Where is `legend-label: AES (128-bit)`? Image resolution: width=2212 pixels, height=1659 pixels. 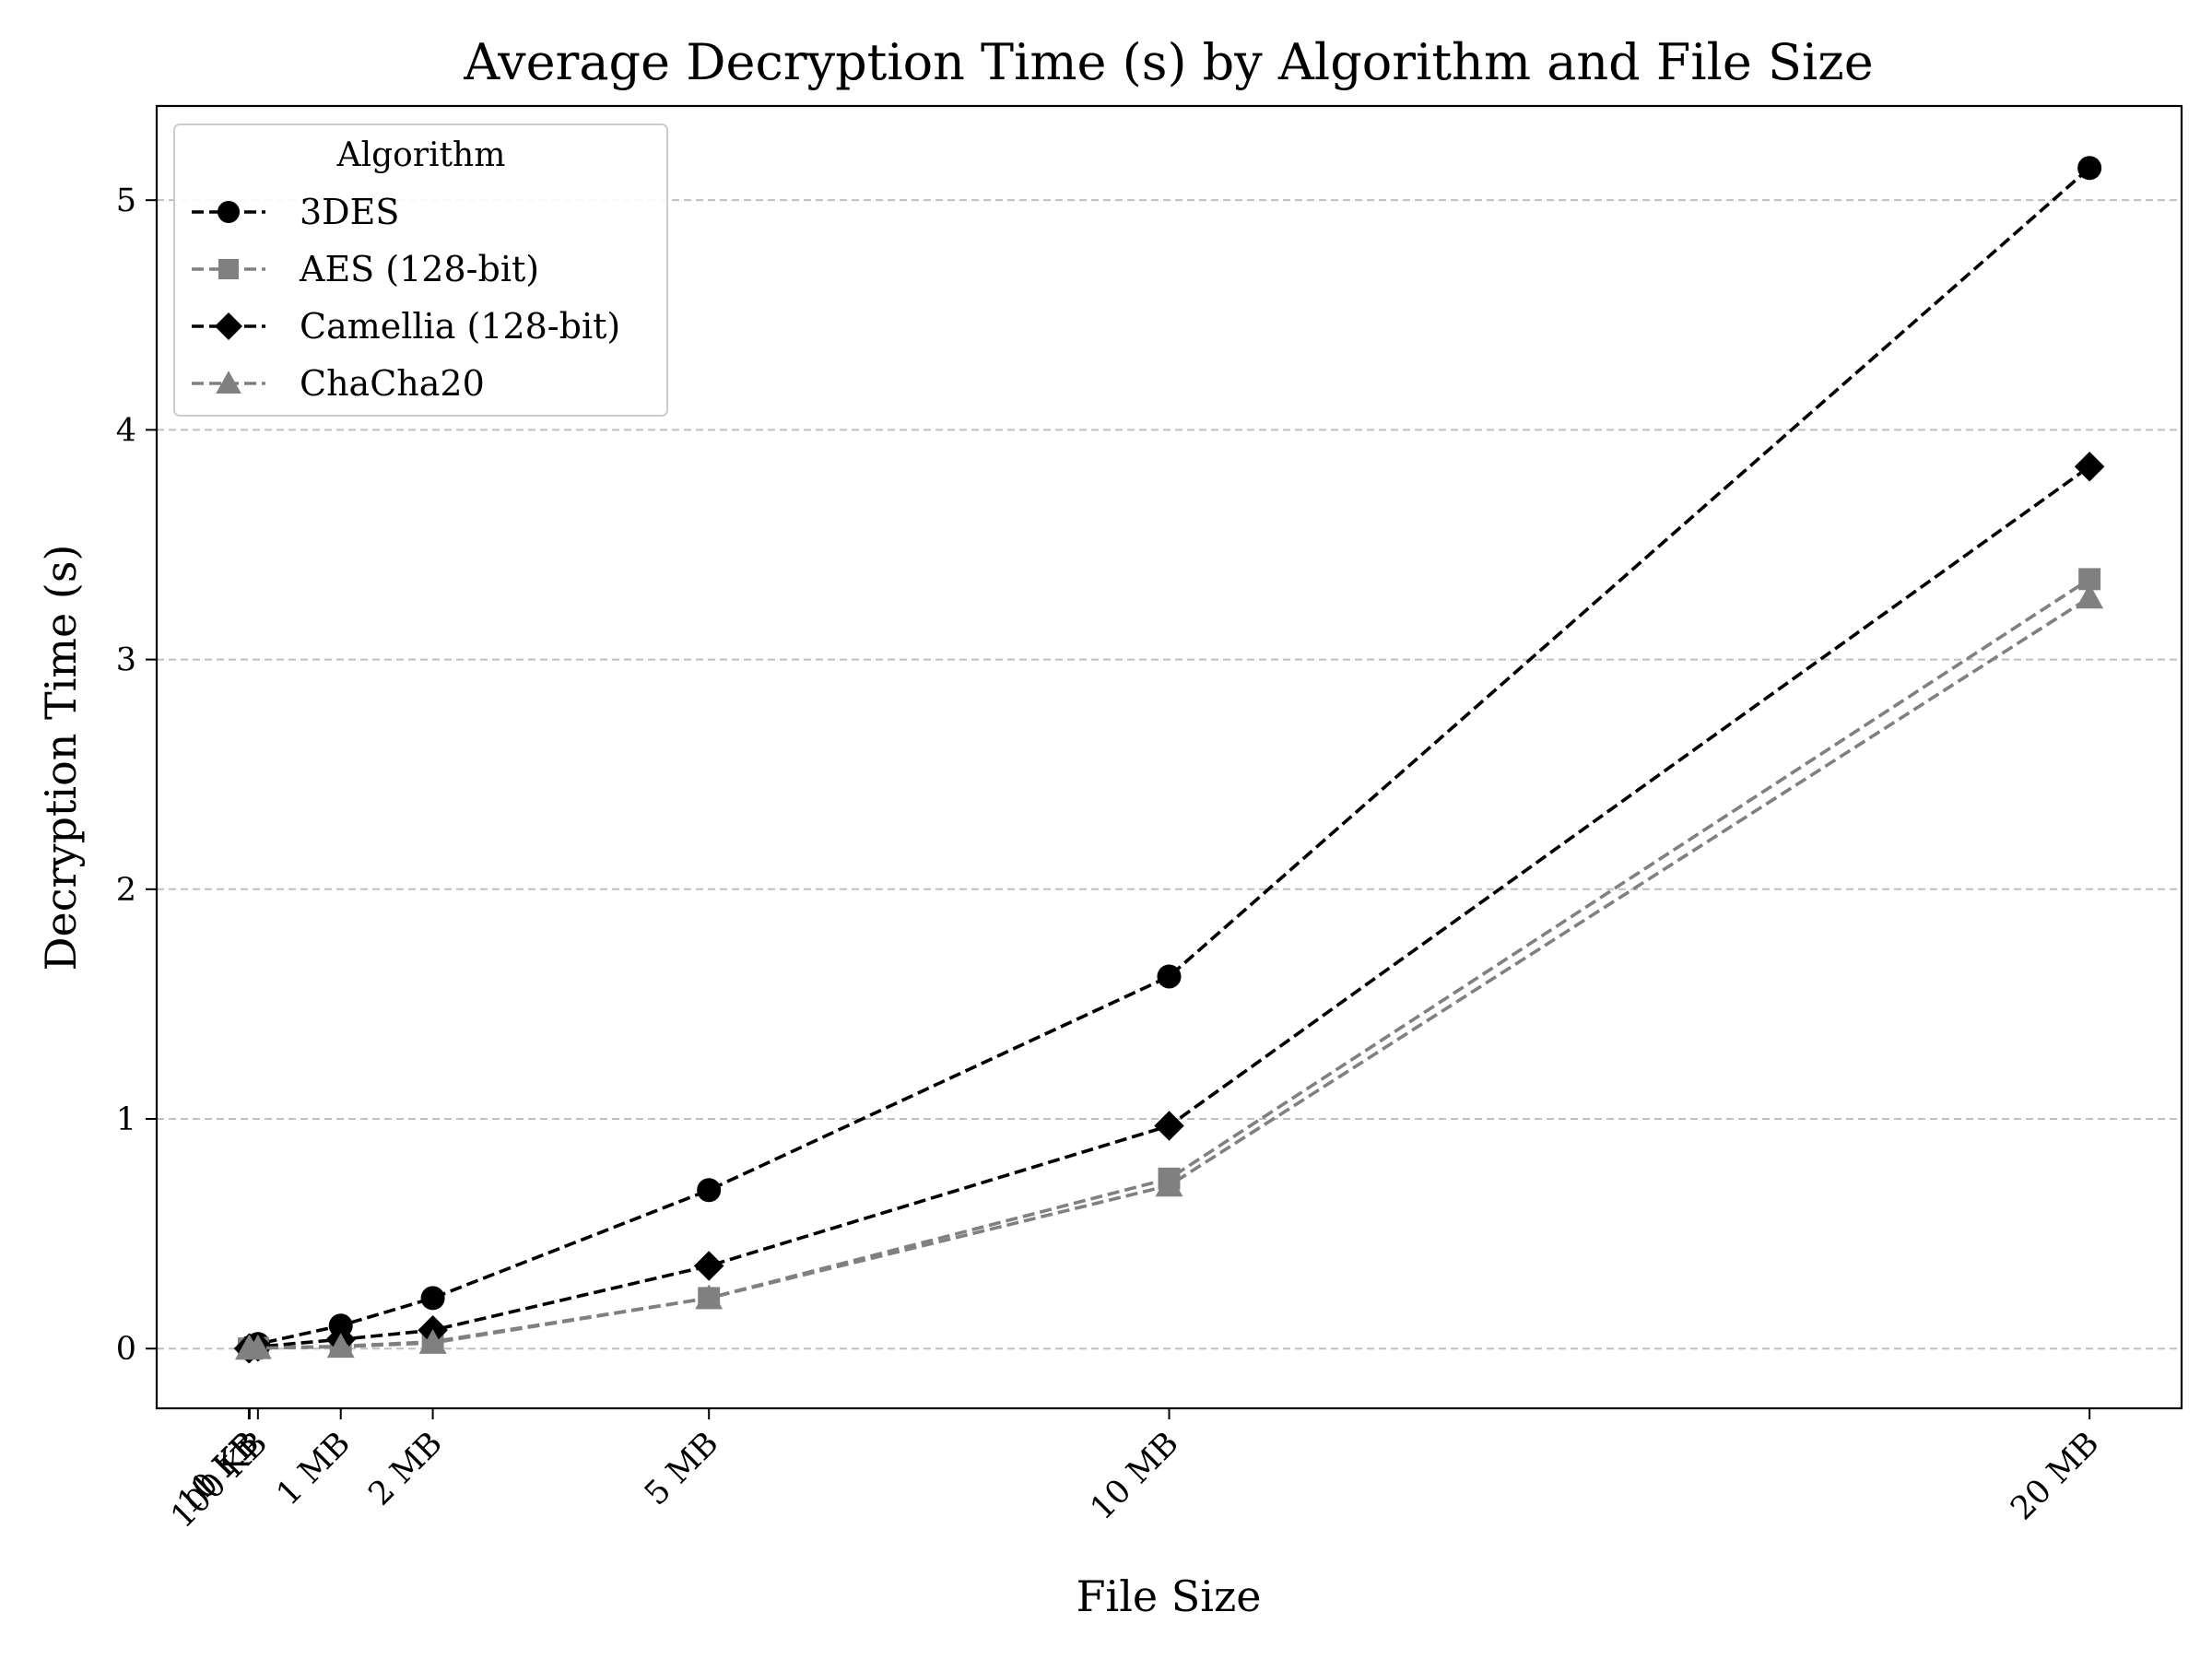 legend-label: AES (128-bit) is located at coordinates (419, 269).